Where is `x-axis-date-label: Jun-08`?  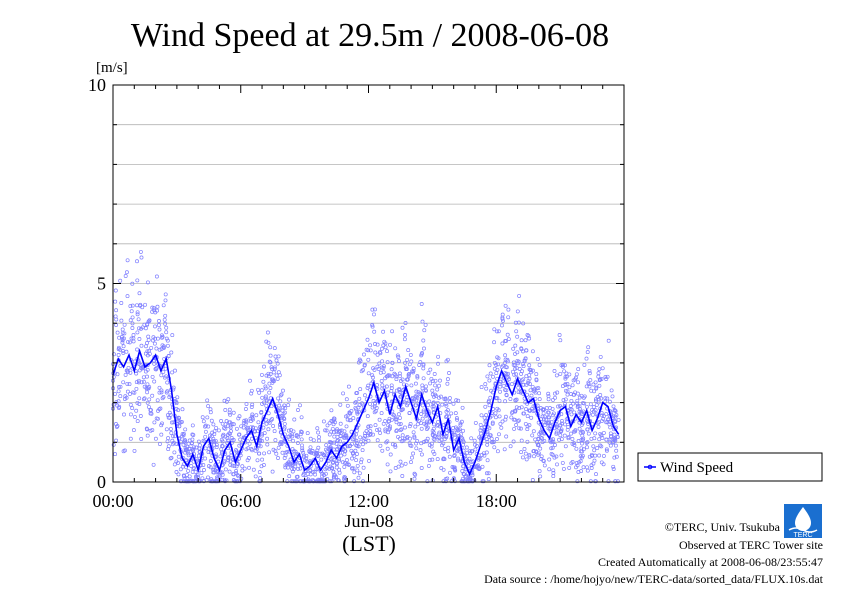
x-axis-date-label: Jun-08 is located at coordinates (369, 521).